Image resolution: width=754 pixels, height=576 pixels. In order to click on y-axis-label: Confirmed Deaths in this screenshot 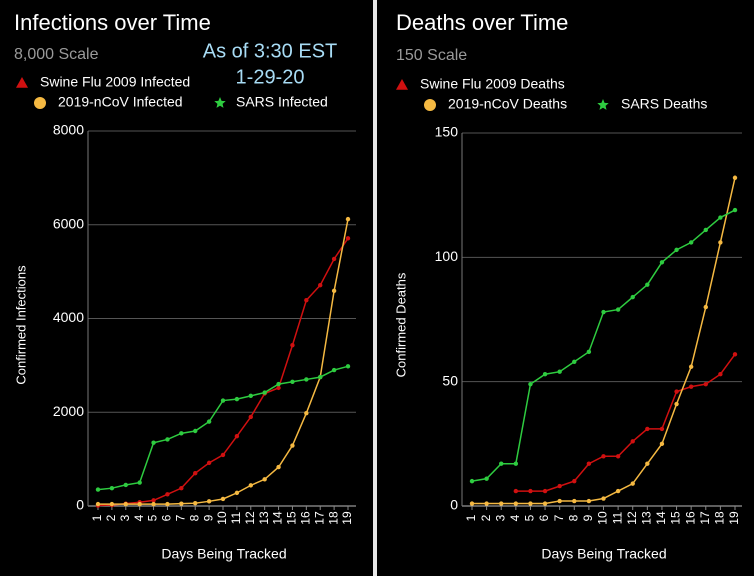, I will do `click(400, 324)`.